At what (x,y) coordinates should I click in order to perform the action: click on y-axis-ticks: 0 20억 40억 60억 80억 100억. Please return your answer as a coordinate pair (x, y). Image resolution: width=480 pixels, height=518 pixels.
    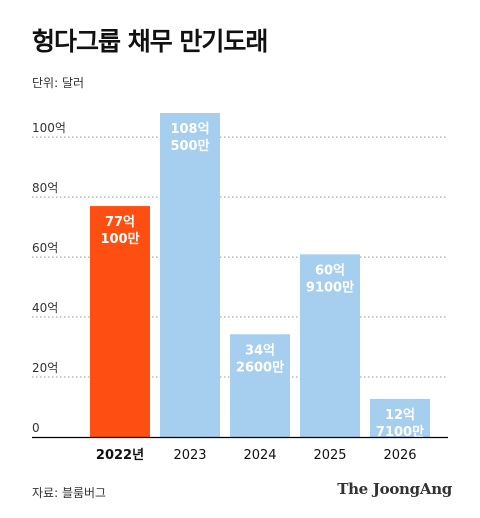
    Looking at the image, I should click on (49, 278).